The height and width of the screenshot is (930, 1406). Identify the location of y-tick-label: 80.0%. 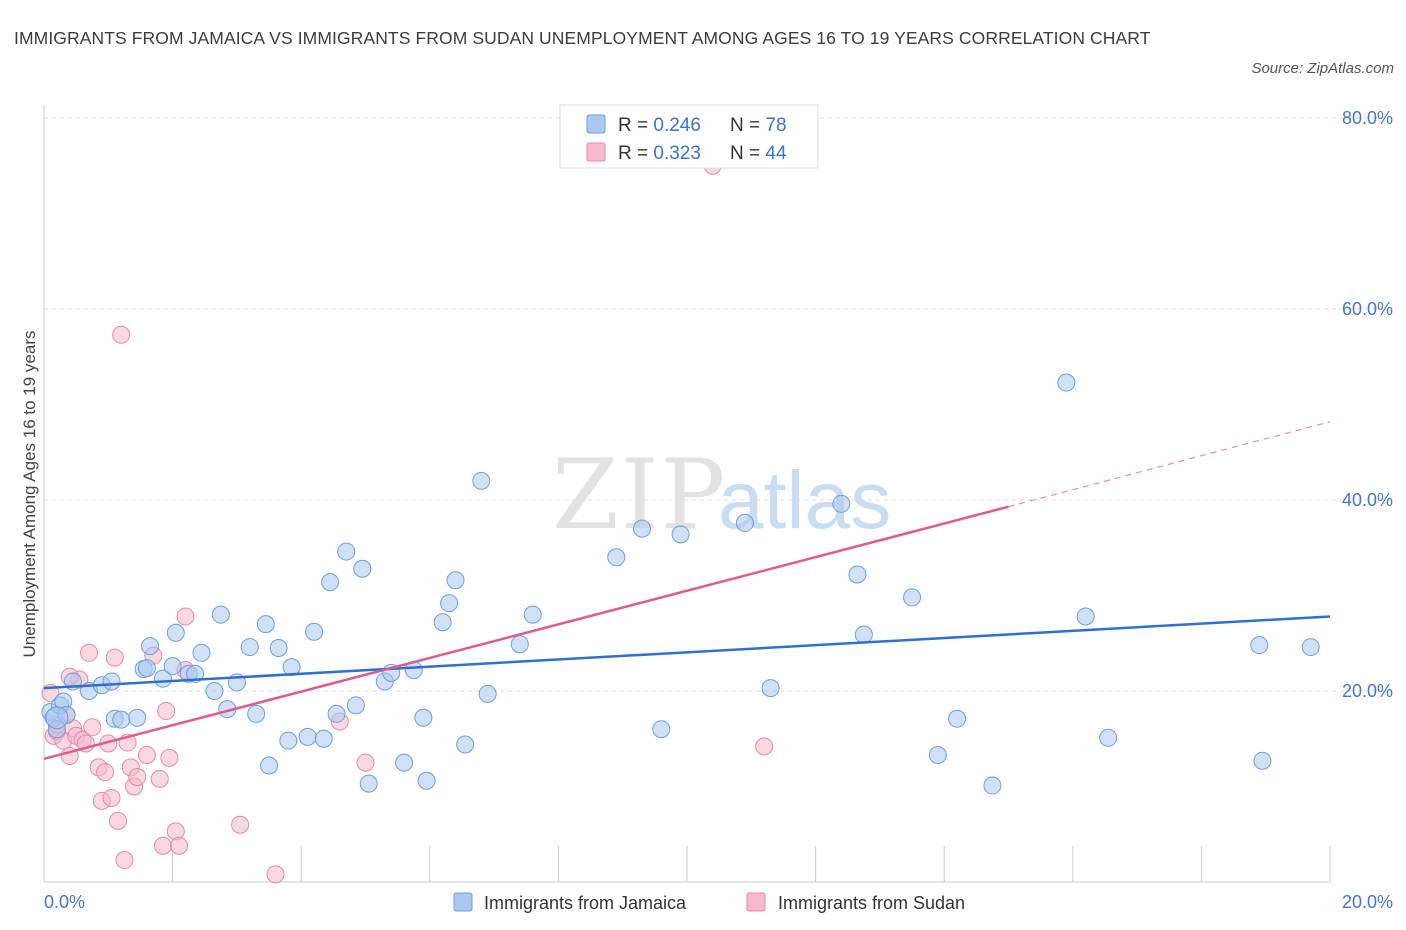
(1367, 118).